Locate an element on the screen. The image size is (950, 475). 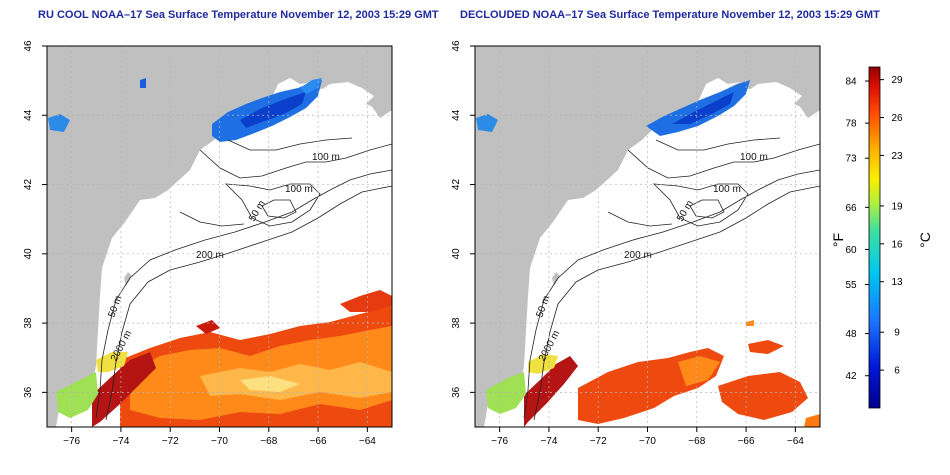
fahrenheit-tick-label: 73 is located at coordinates (851, 159).